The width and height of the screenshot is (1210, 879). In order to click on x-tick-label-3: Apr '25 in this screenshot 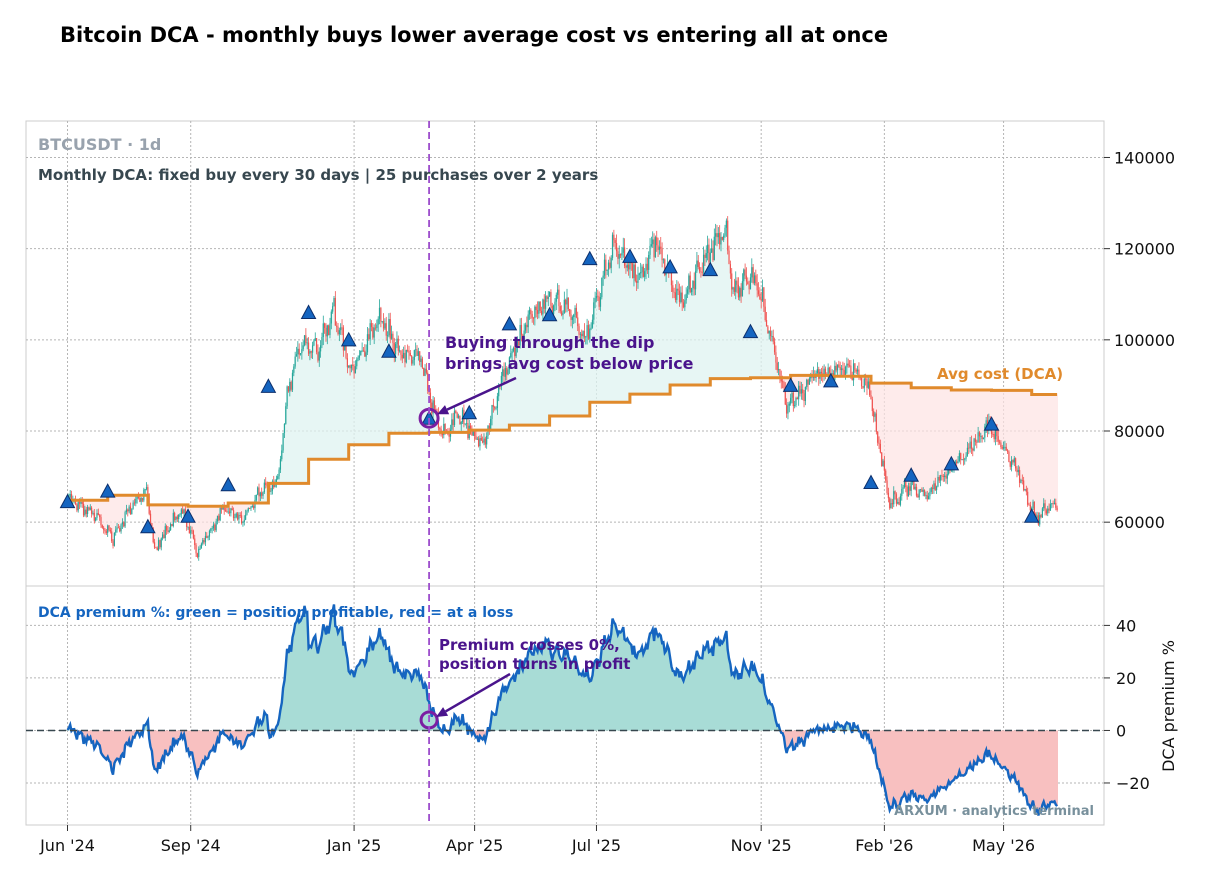, I will do `click(475, 845)`.